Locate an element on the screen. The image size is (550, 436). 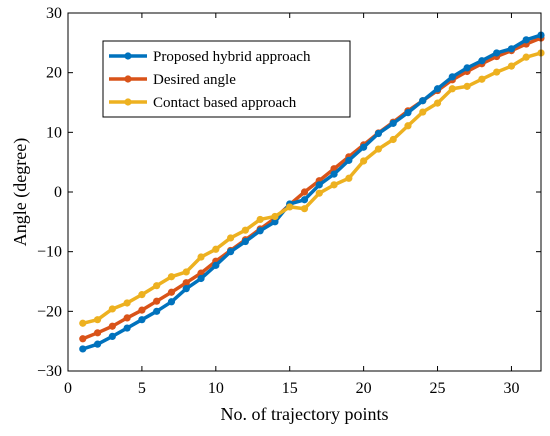
legend-entry: Proposed hybrid approach is located at coordinates (210, 57).